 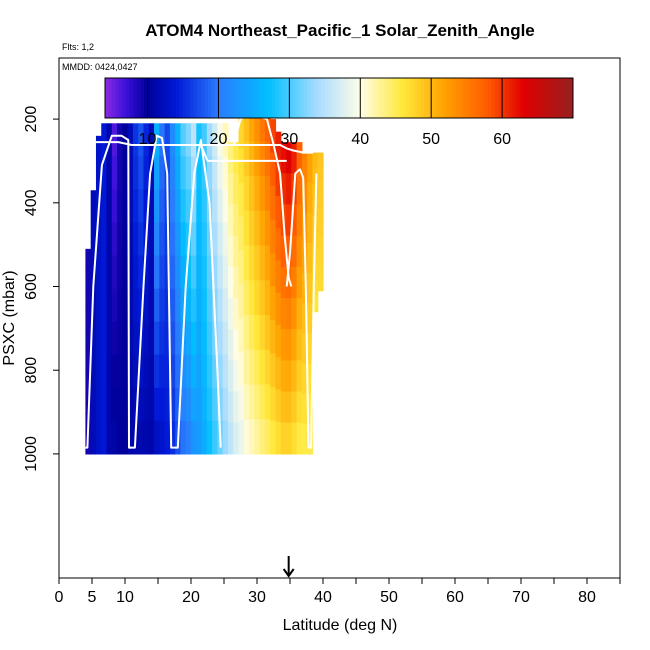 I want to click on x-axis: 0 5 10 20 30 40 50 60 70 80, so click(x=338, y=592).